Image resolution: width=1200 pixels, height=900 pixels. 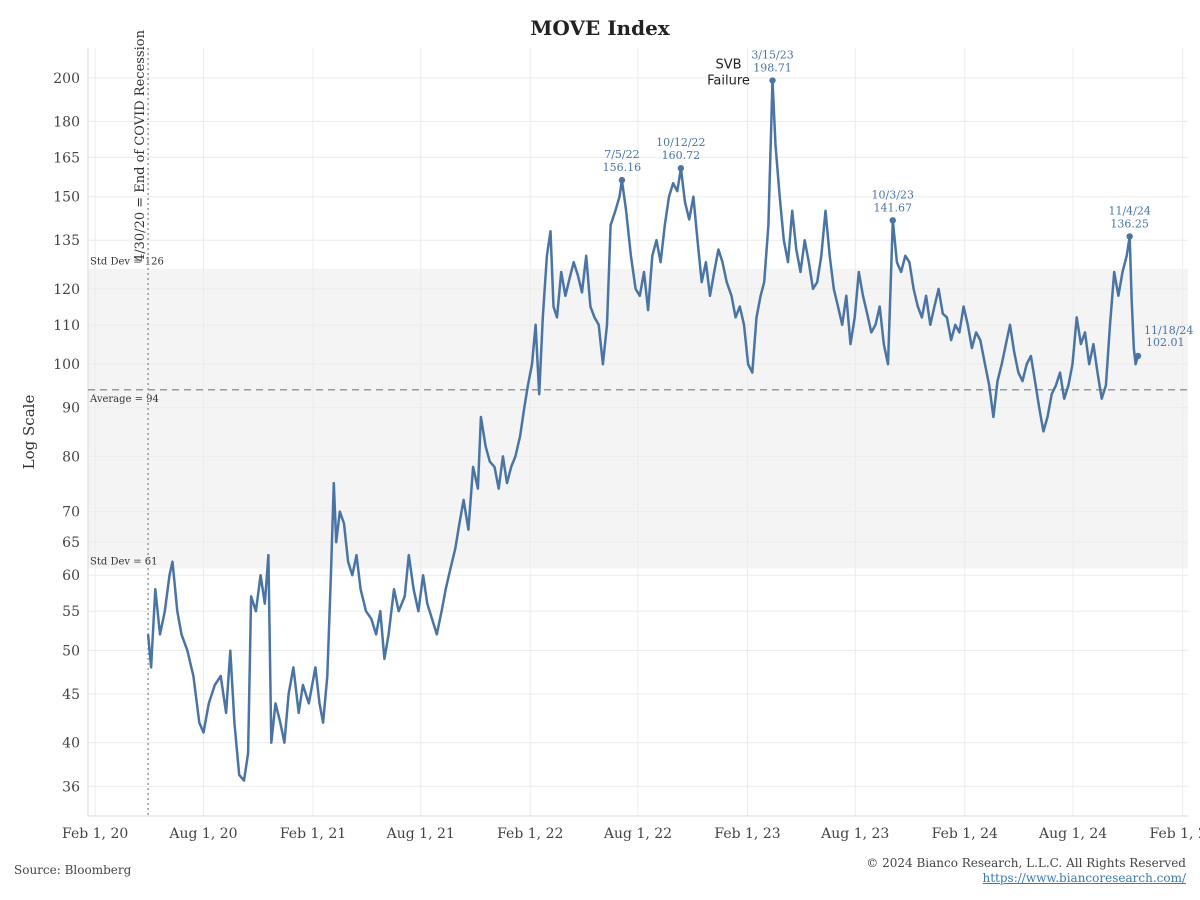 What do you see at coordinates (73, 870) in the screenshot?
I see `source-note: Source: Bloomberg` at bounding box center [73, 870].